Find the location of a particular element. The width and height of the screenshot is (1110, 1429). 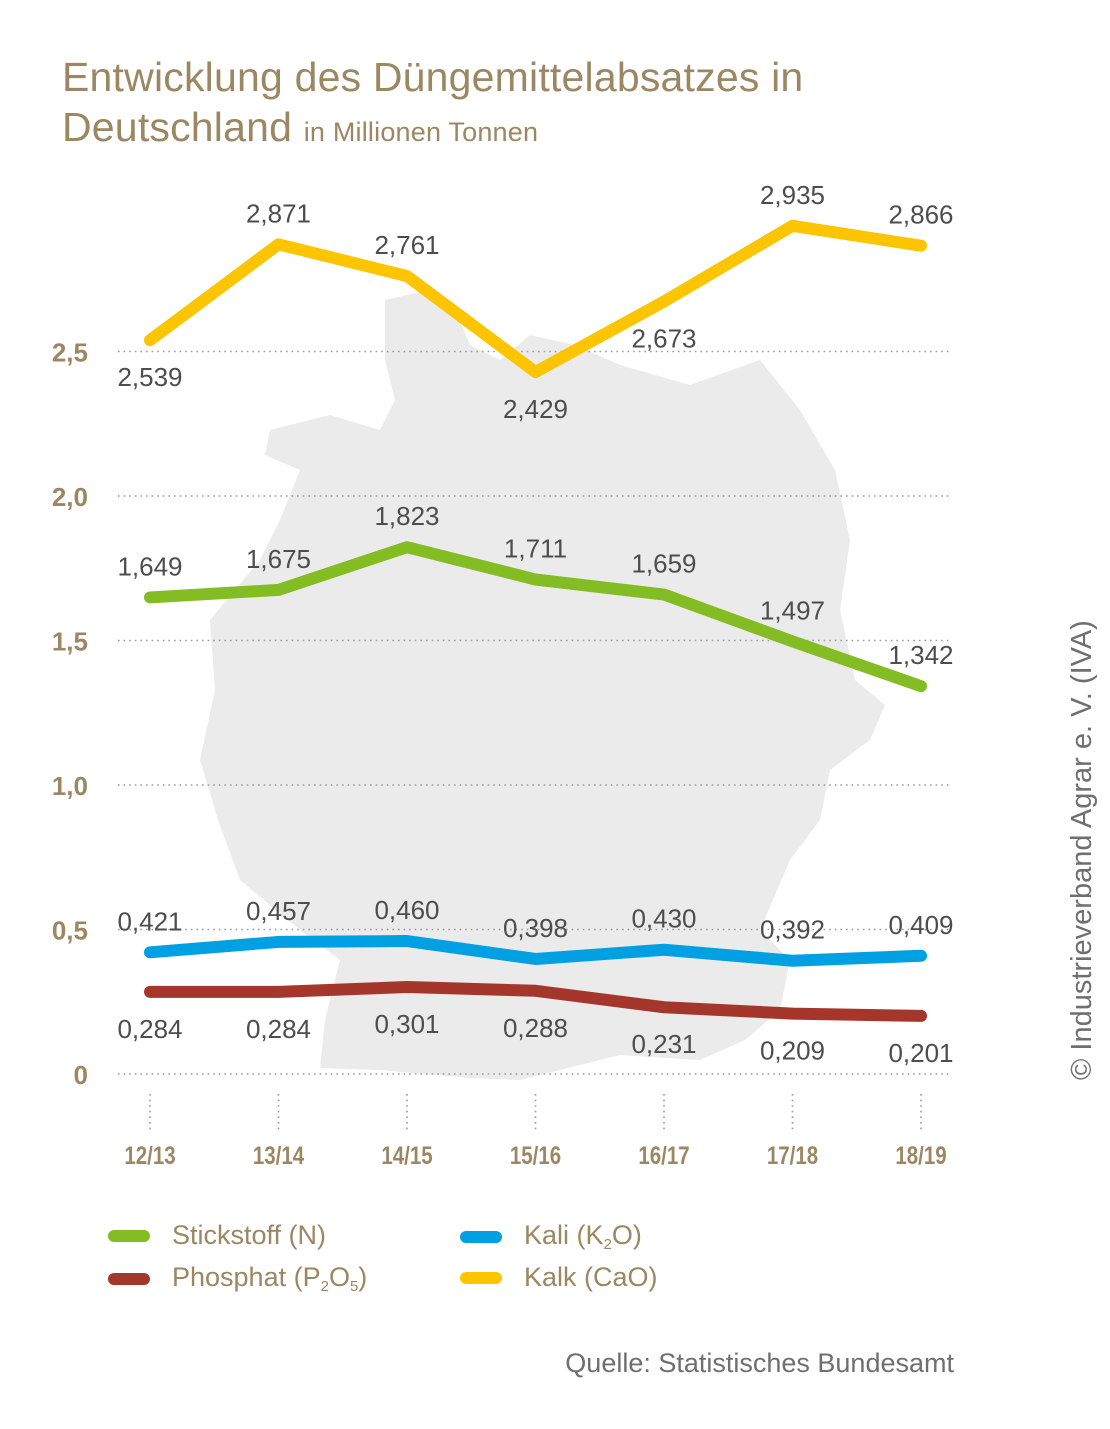

data-label: 0,201 is located at coordinates (920, 1053).